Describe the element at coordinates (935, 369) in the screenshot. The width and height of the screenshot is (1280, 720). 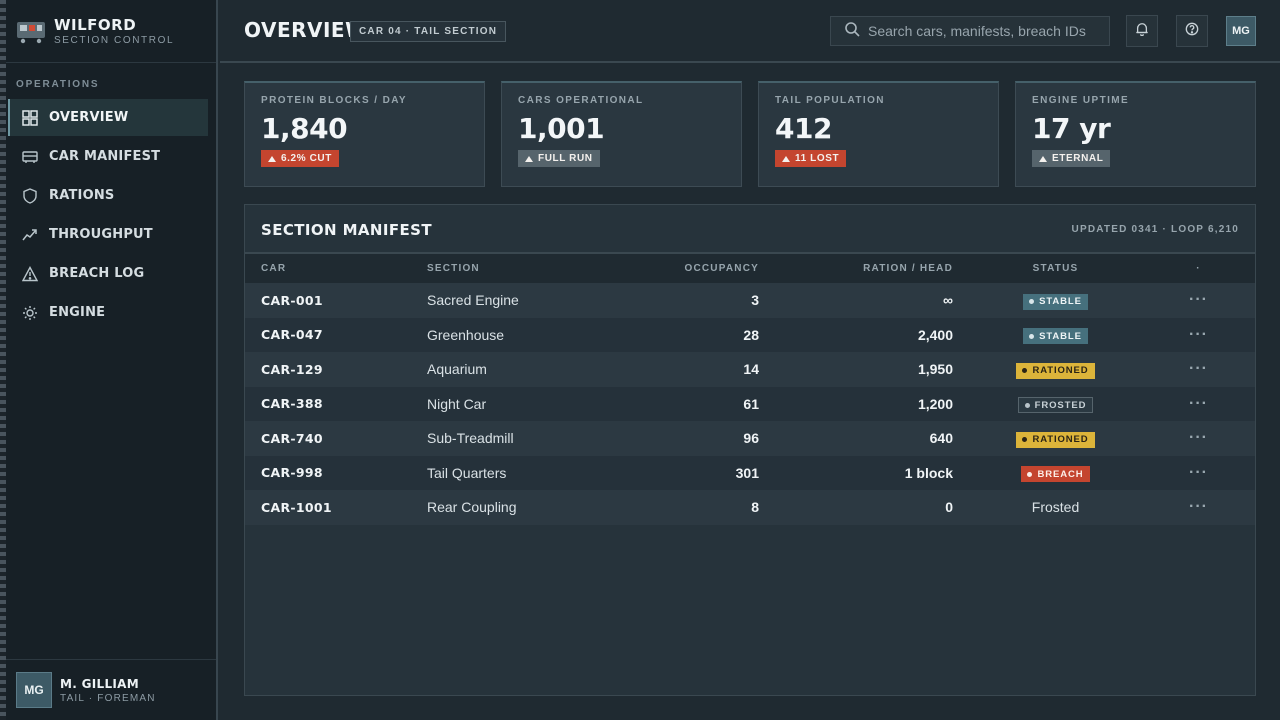
I see `cell-ration: 1,950` at that location.